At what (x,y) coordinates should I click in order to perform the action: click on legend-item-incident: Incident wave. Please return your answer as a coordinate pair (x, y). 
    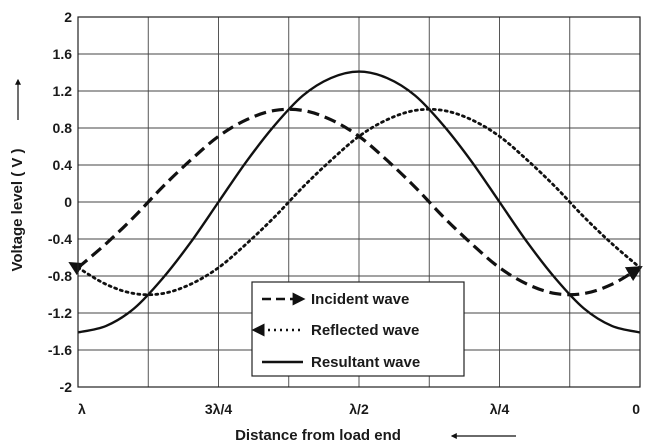
    Looking at the image, I should click on (335, 299).